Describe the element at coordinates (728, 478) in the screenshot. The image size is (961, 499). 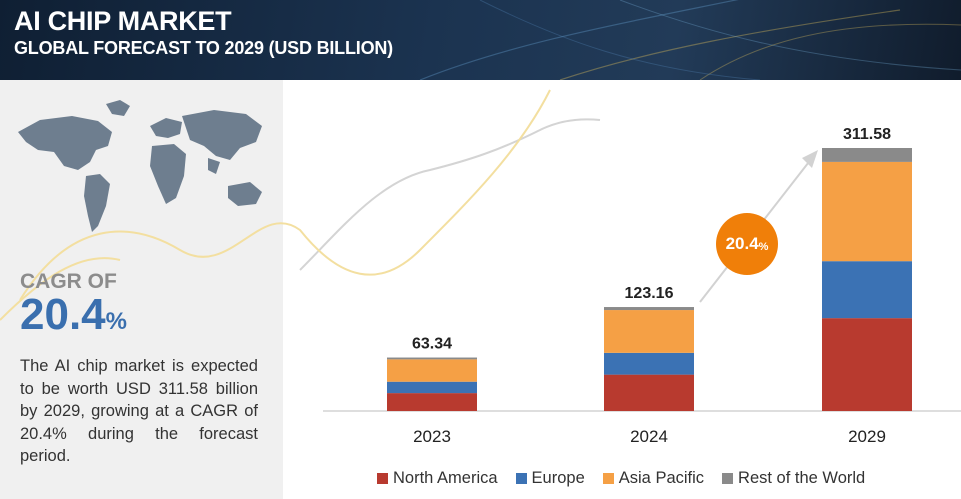
I see `legend-swatch-rest-of-the-world` at that location.